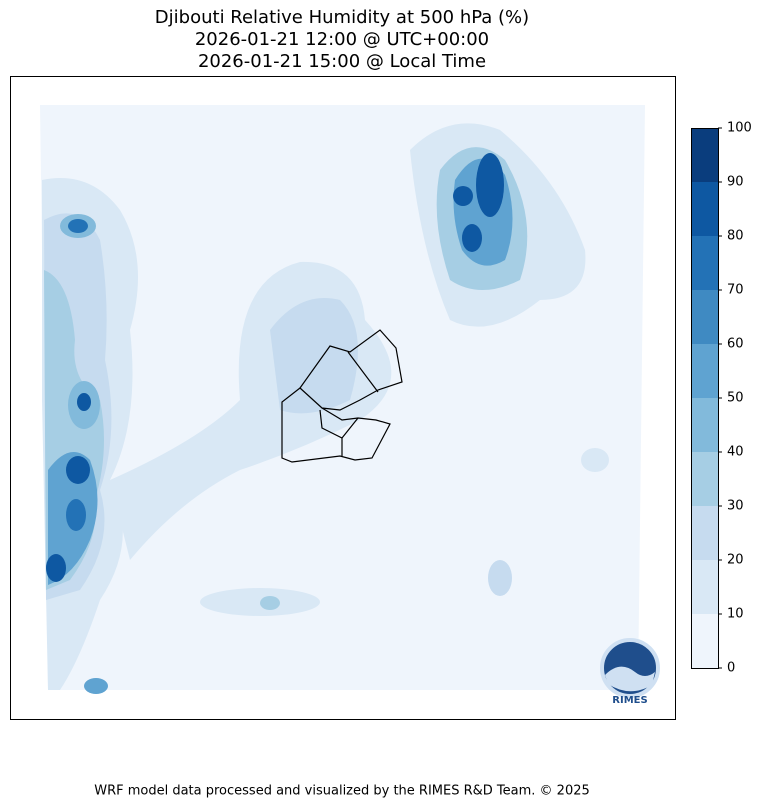 This screenshot has width=764, height=812. I want to click on logo-text: RIMES, so click(629, 700).